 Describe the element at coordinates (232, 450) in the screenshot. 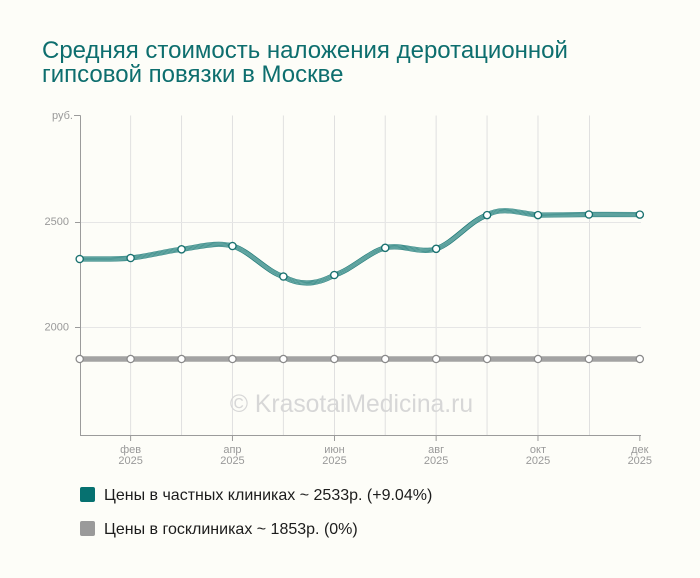

I see `svg-text: апр` at that location.